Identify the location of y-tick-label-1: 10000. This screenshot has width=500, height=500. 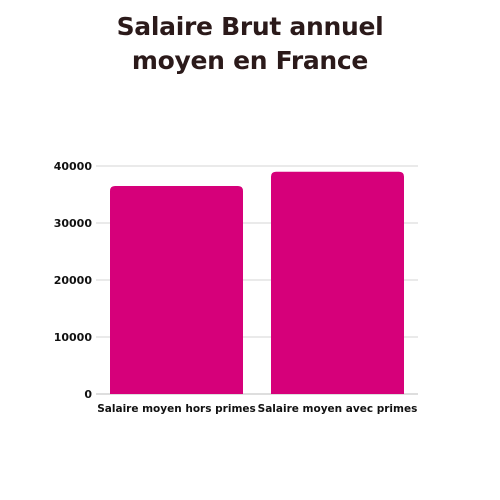
(73, 337).